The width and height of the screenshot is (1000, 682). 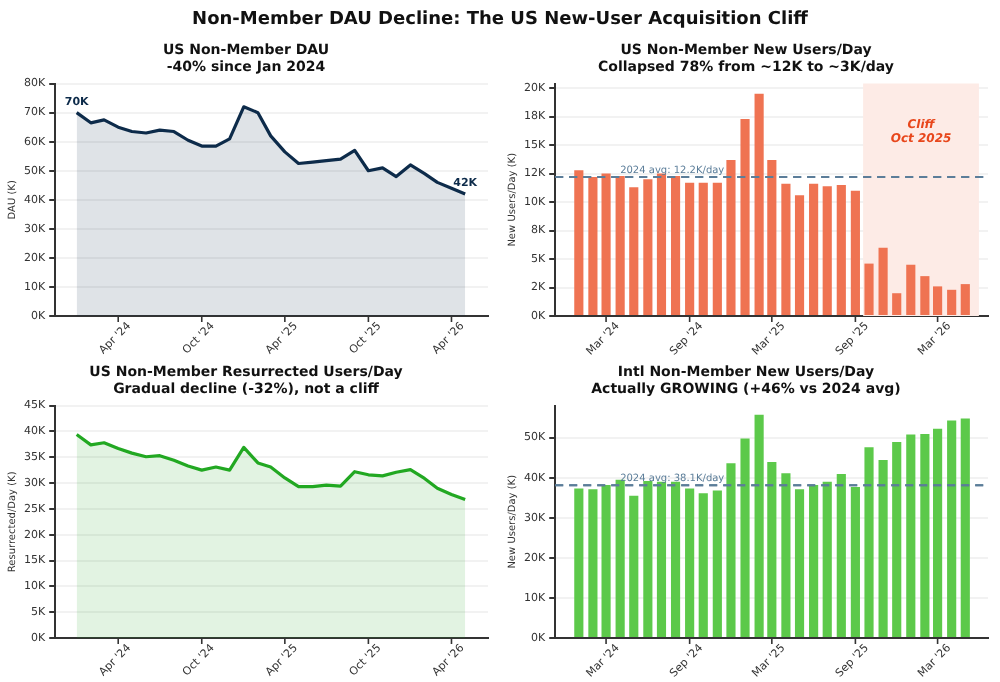 I want to click on text: Non-Member DAU Decline: The US New-User Acquisition Cliff, so click(x=500, y=19).